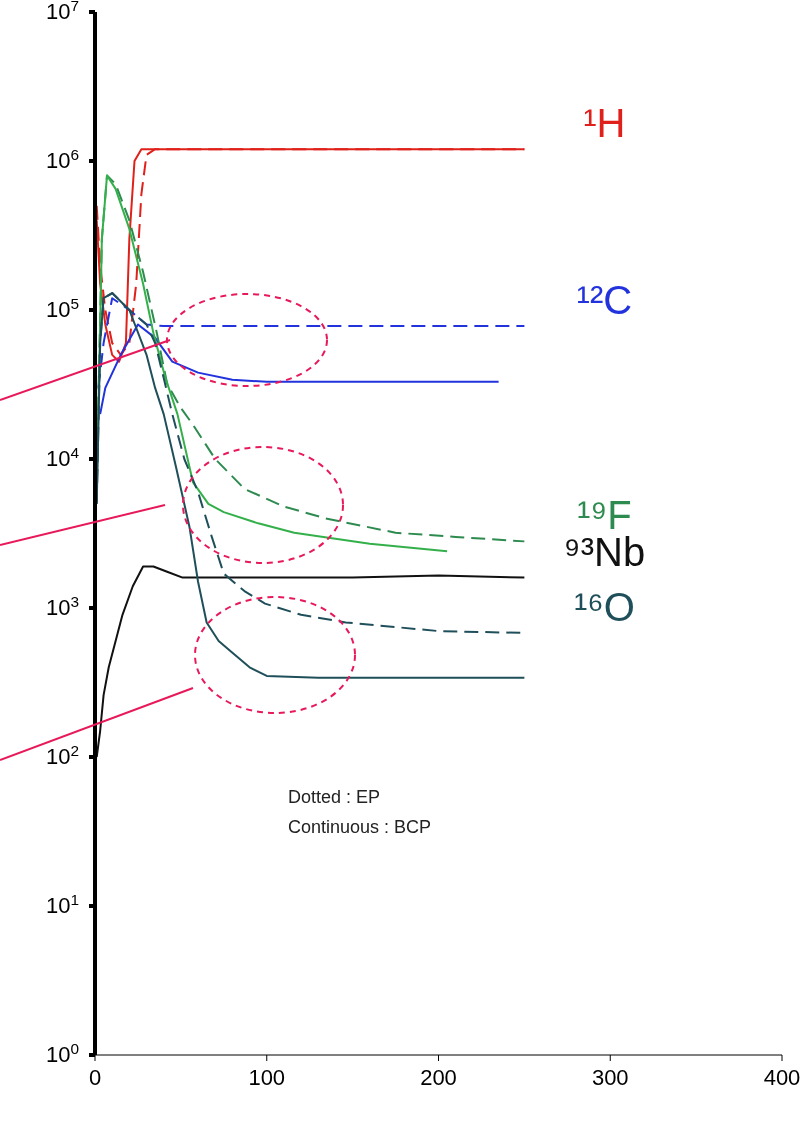 The image size is (812, 1123). What do you see at coordinates (610, 1077) in the screenshot?
I see `x-tick-label: 300` at bounding box center [610, 1077].